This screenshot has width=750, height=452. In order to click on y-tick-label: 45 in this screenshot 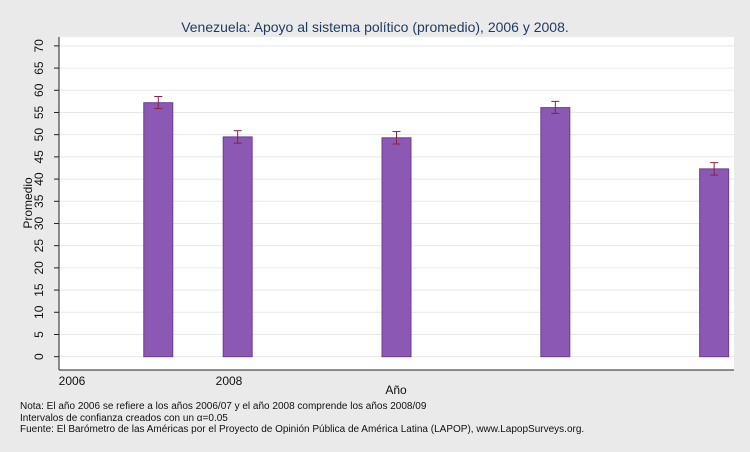, I will do `click(39, 157)`.